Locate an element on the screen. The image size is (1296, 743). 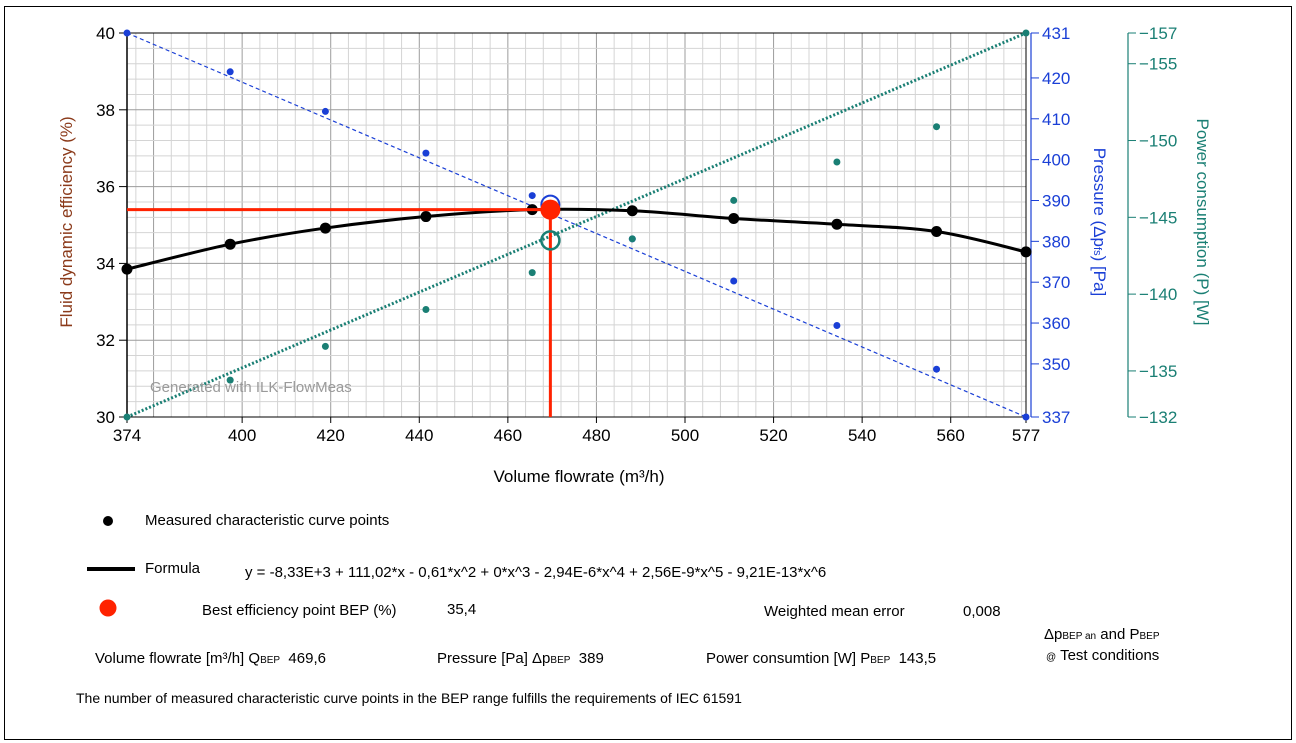
weighted-mean-error-label: Weighted mean error is located at coordinates (834, 611).